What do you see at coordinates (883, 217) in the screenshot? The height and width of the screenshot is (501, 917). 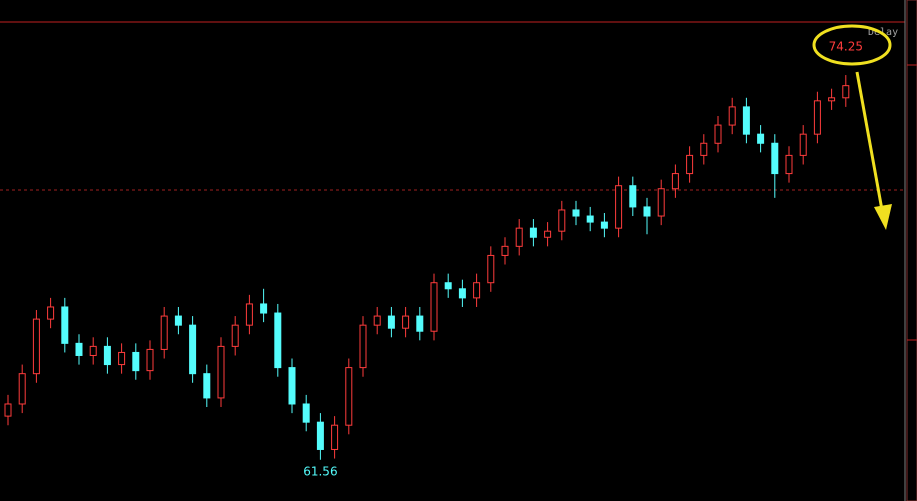 I see `arrow-head` at bounding box center [883, 217].